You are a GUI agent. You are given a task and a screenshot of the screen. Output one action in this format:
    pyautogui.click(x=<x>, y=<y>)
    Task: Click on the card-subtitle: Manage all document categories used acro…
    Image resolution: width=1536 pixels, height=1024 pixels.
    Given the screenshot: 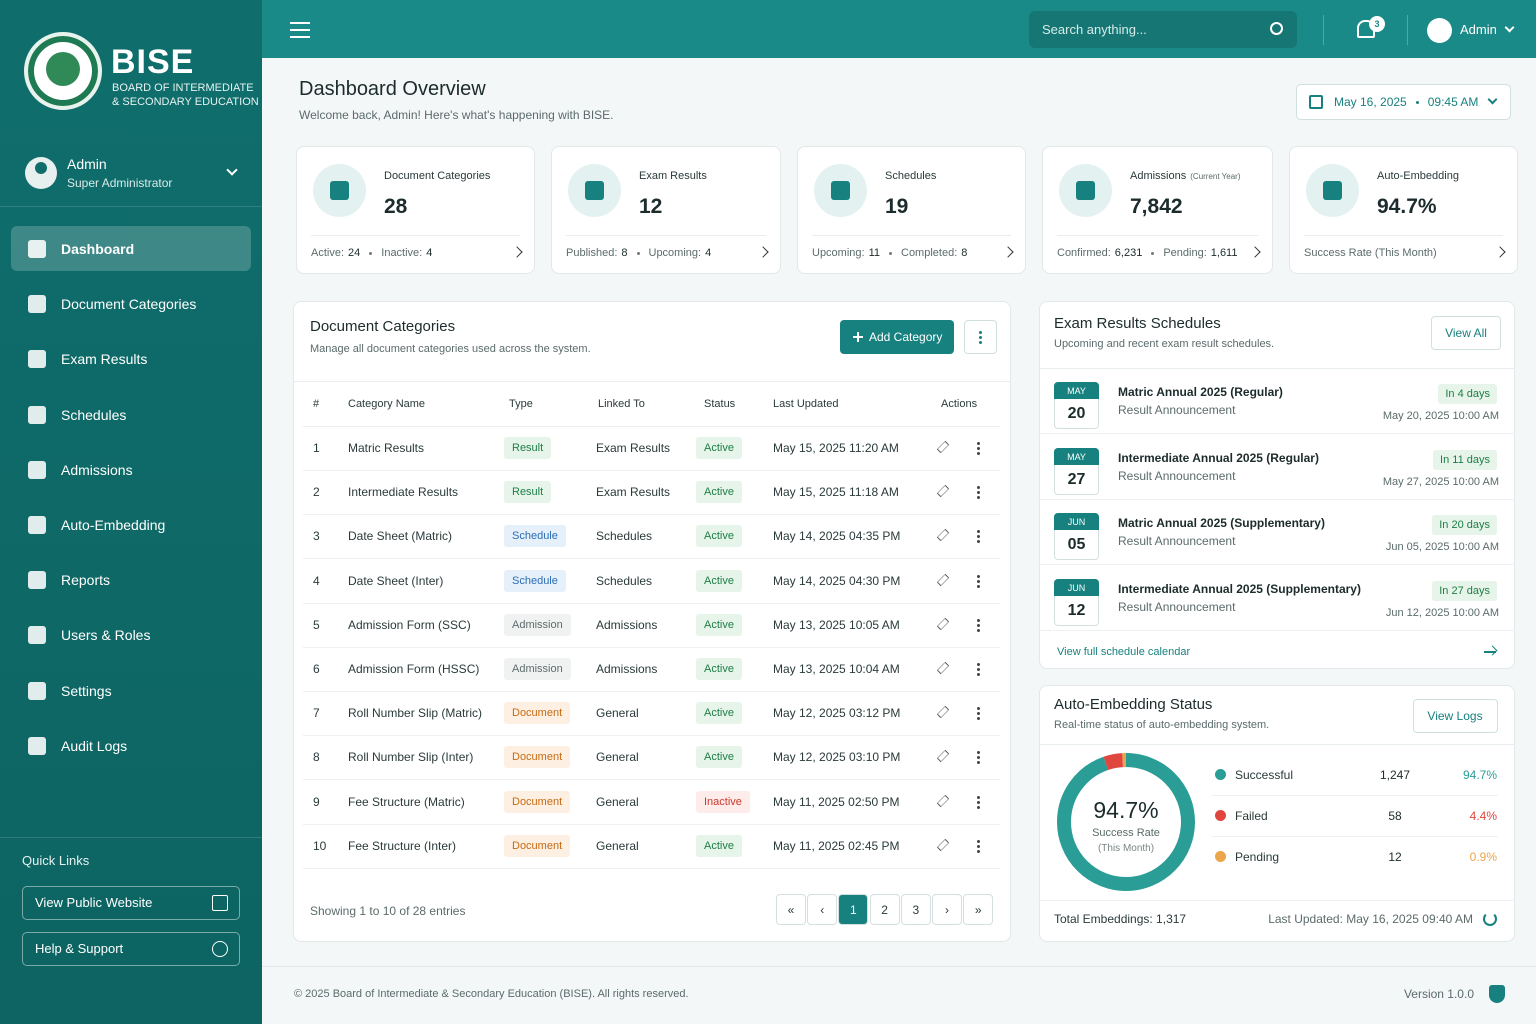 What is the action you would take?
    pyautogui.click(x=450, y=349)
    